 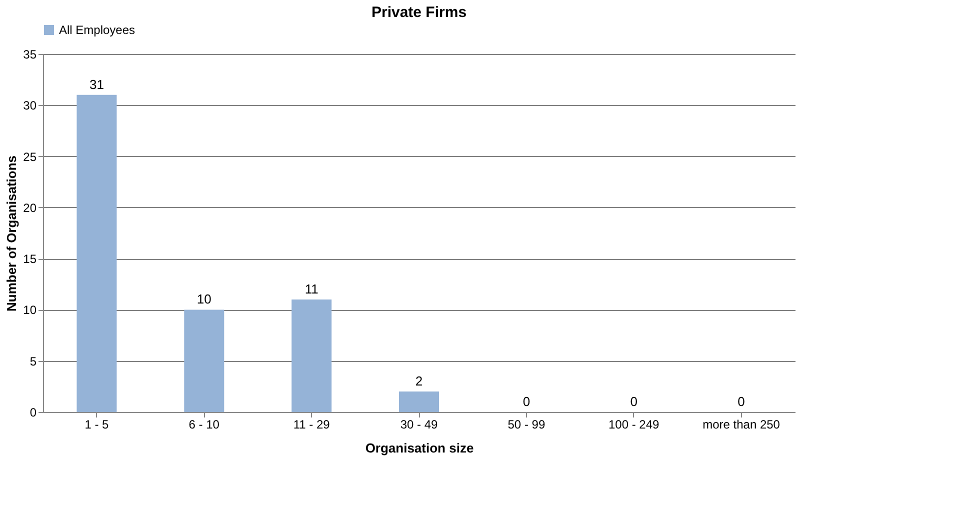 What do you see at coordinates (97, 425) in the screenshot?
I see `x-tick-label: 1 - 5` at bounding box center [97, 425].